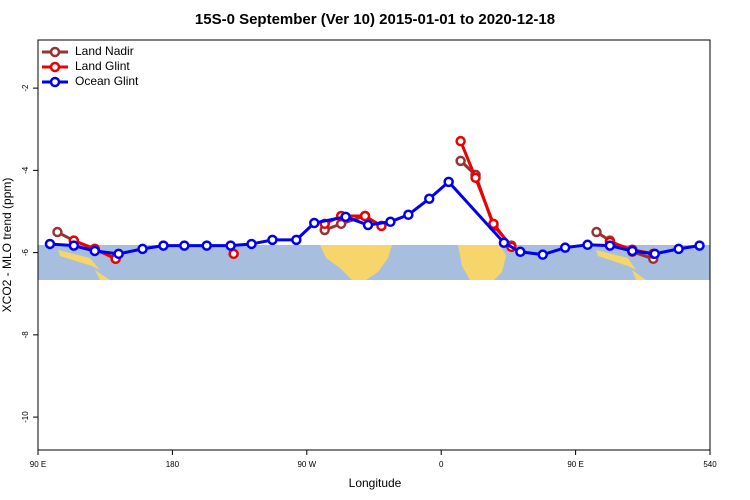  What do you see at coordinates (173, 464) in the screenshot?
I see `x-tick-label: 180` at bounding box center [173, 464].